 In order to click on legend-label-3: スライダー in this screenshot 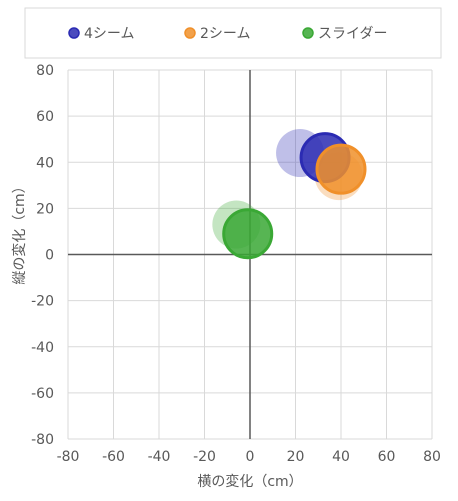, I will do `click(352, 34)`.